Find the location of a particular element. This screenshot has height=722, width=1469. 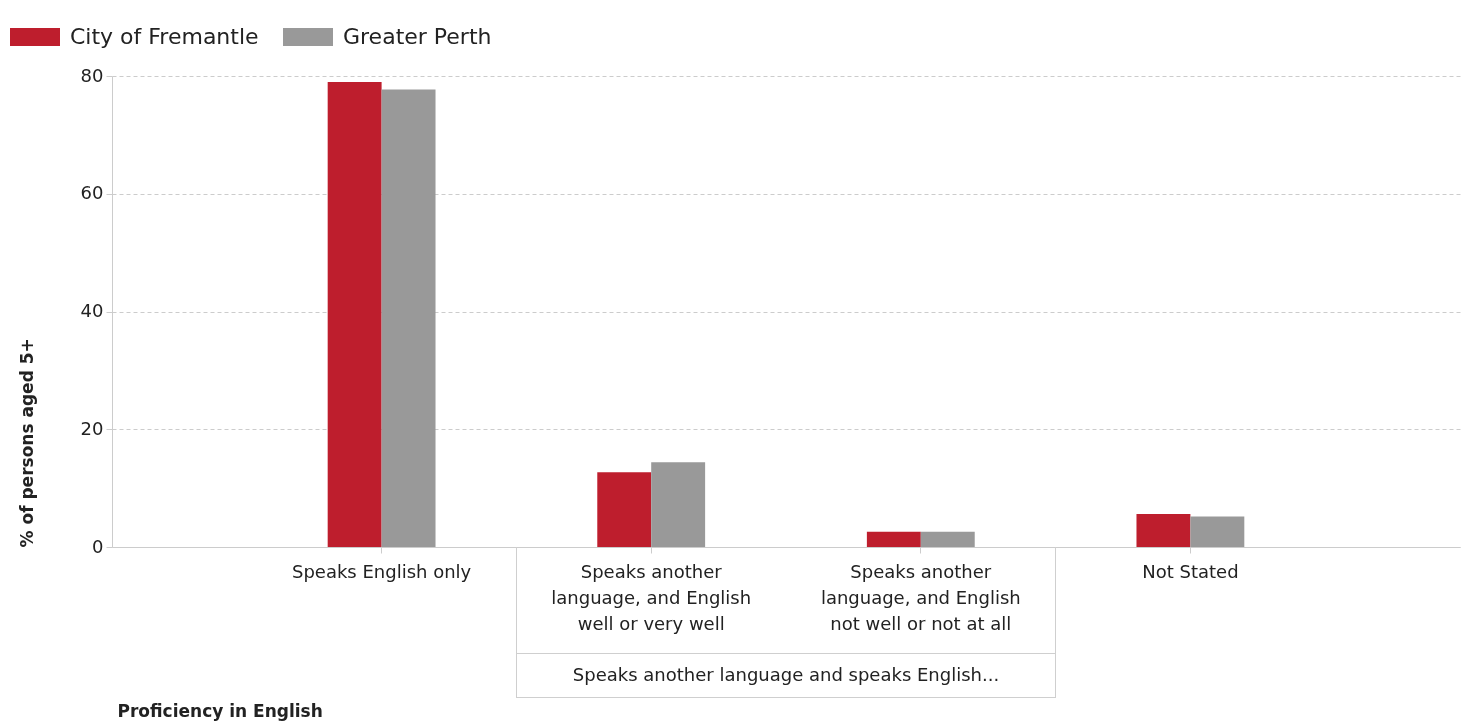

legend-label: City of Fremantle is located at coordinates (164, 36).